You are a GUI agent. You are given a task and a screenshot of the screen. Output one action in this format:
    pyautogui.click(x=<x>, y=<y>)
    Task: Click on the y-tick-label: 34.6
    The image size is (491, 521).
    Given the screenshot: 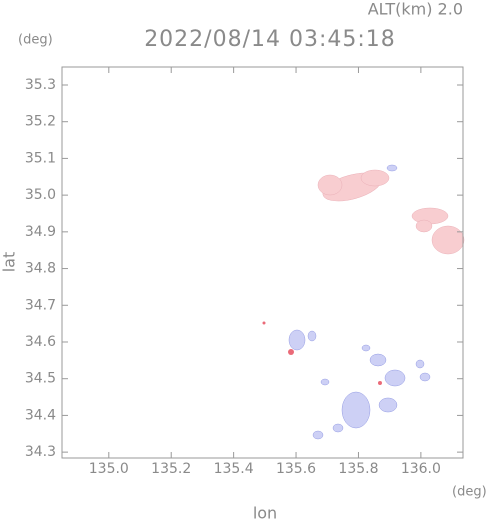 What is the action you would take?
    pyautogui.click(x=40, y=342)
    